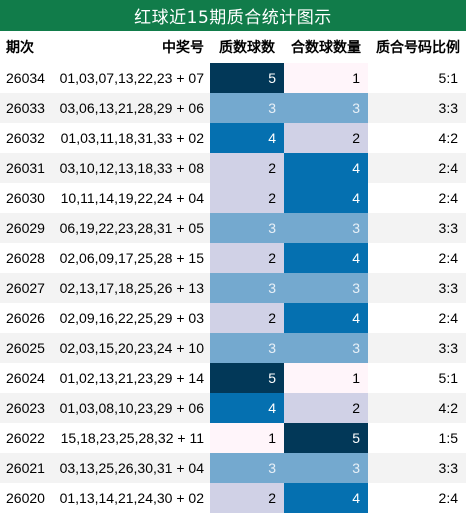  I want to click on table-row: 26027 02,13,17,18,25,26 + 13 3 3 3:3, so click(233, 288).